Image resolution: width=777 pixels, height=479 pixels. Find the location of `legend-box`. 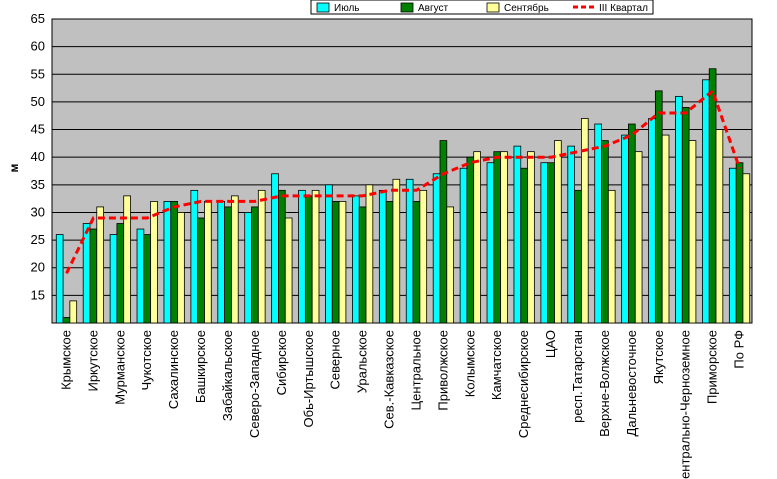

legend-box is located at coordinates (482, 7).